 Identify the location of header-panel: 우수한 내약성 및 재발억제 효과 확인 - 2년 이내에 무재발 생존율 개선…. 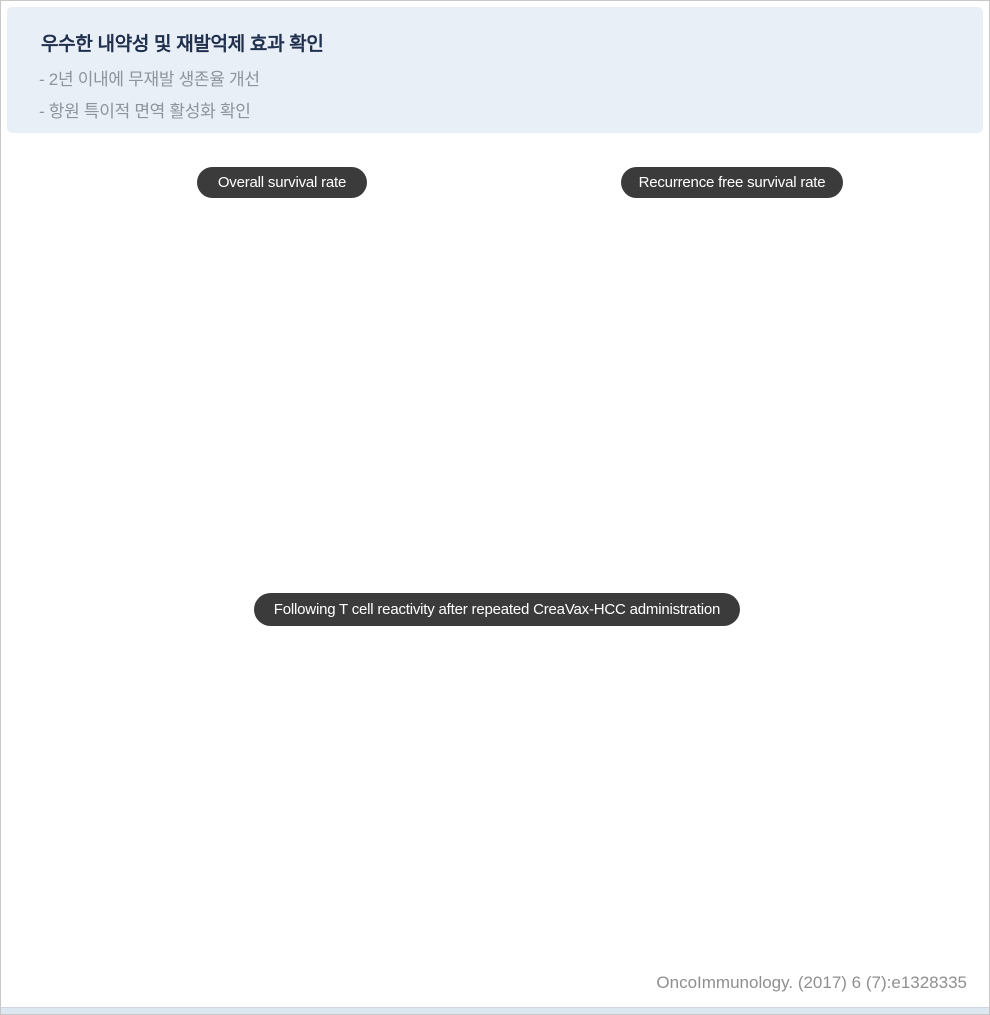
(495, 70).